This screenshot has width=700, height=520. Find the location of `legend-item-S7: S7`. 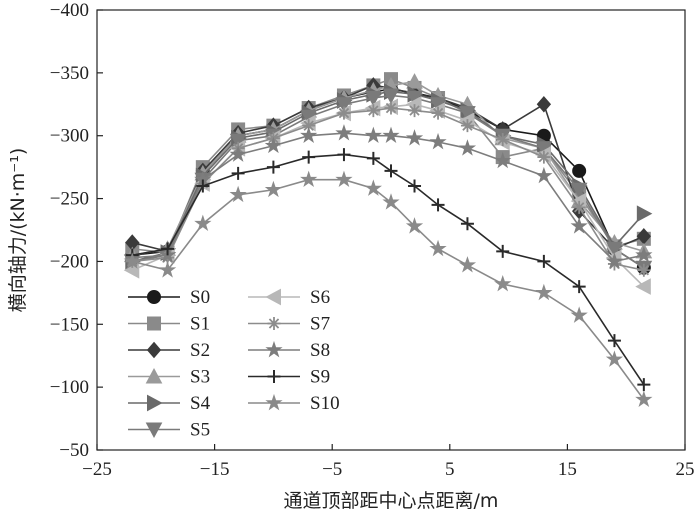

legend-item-S7: S7 is located at coordinates (289, 324).